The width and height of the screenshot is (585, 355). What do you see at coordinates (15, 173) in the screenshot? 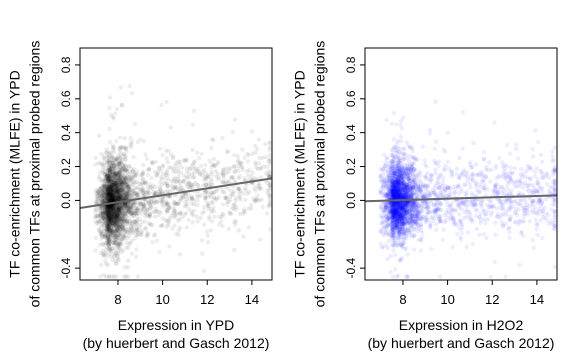
I see `y-axis-label: TF co-enrichment (MLFE) in YPD` at bounding box center [15, 173].